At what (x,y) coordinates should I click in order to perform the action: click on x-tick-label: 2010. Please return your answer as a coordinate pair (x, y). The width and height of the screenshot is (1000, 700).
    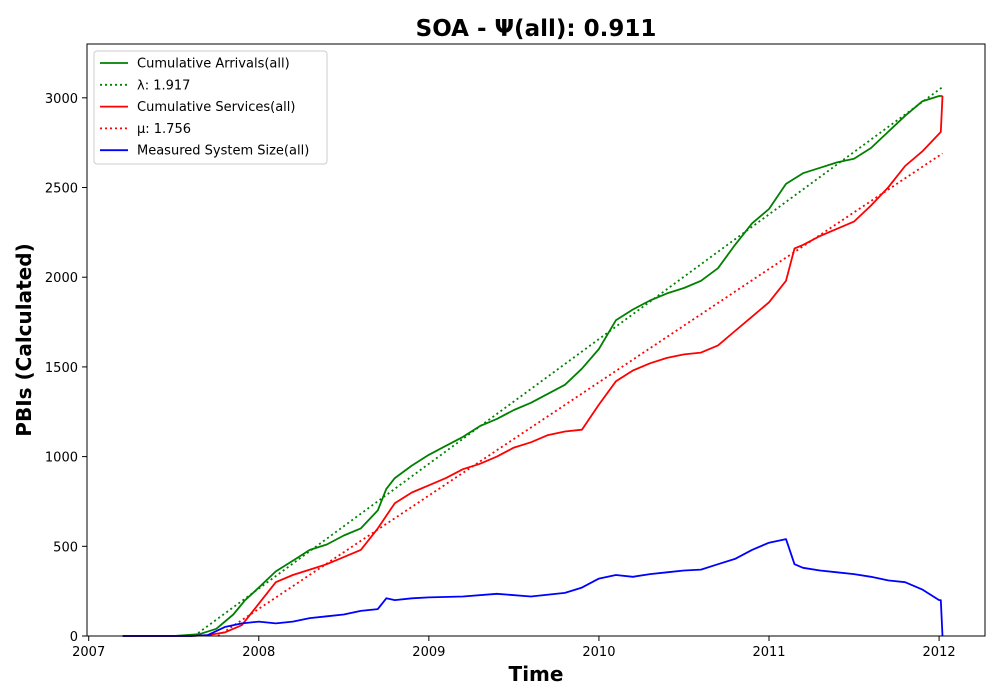
    Looking at the image, I should click on (598, 652).